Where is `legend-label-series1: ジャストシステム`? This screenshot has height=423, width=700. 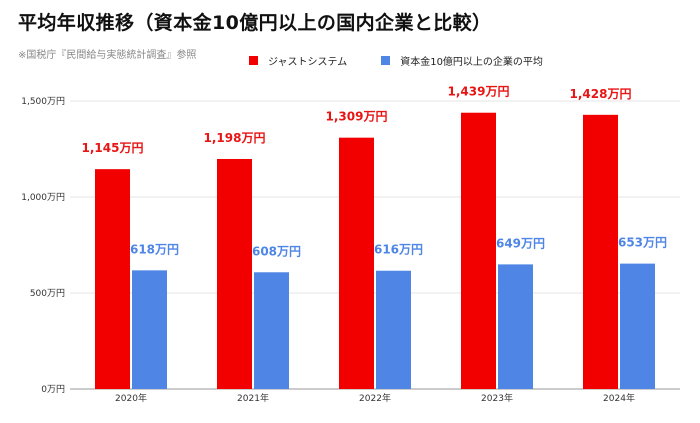 legend-label-series1: ジャストシステム is located at coordinates (308, 62).